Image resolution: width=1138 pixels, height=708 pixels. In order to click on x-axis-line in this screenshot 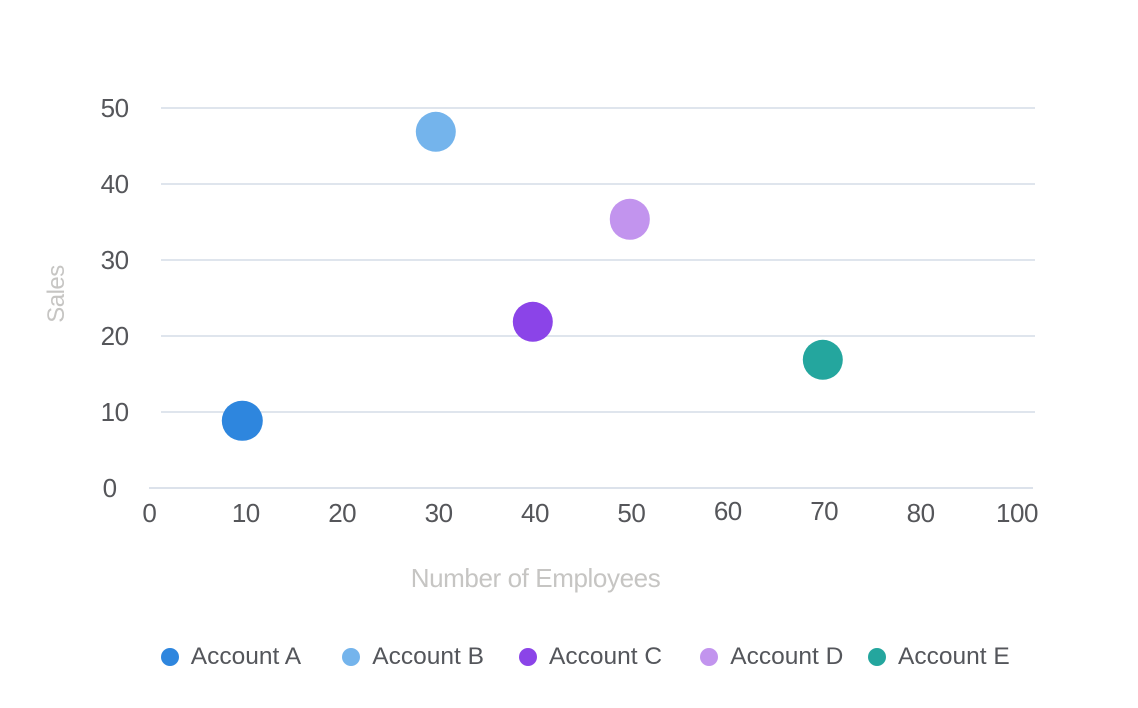, I will do `click(591, 487)`.